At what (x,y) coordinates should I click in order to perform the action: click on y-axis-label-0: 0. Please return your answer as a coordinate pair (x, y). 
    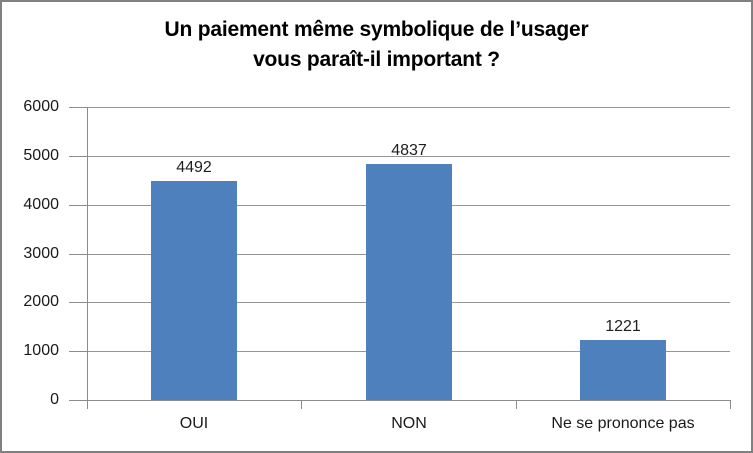
    Looking at the image, I should click on (54, 399).